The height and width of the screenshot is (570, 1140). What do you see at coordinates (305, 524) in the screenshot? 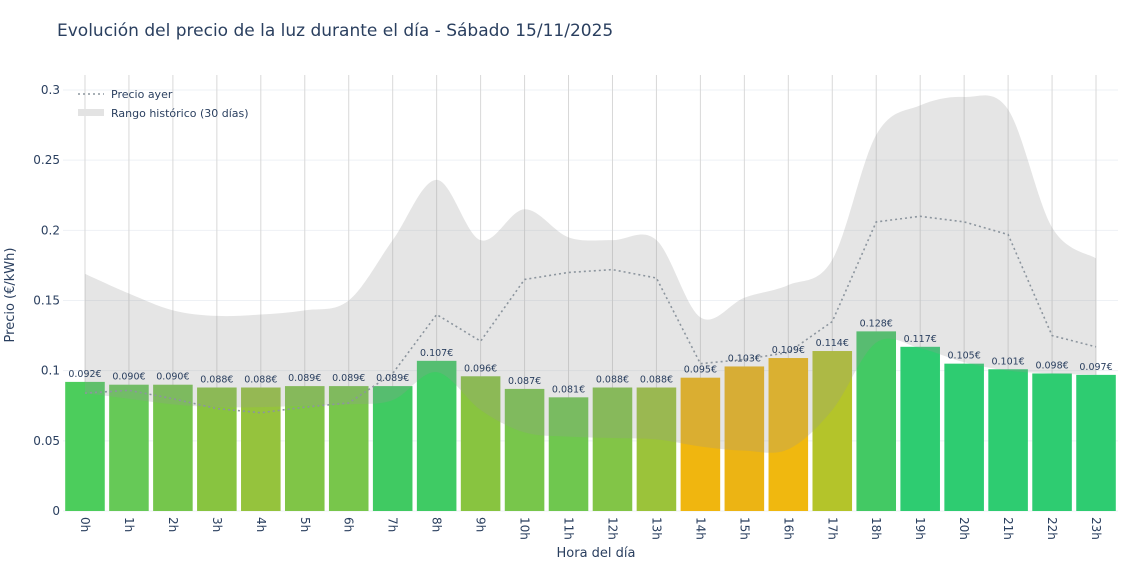
I see `x-tick-label: 5h` at bounding box center [305, 524].